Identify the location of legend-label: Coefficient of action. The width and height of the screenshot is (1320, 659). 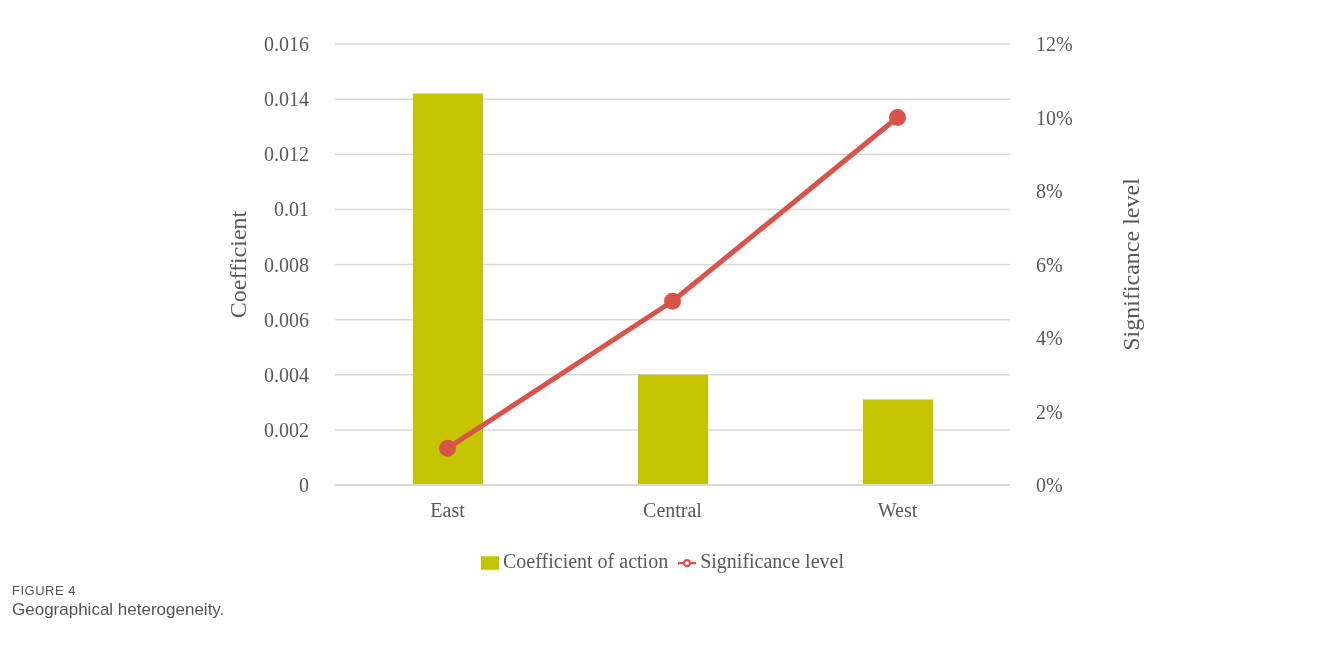
(586, 561).